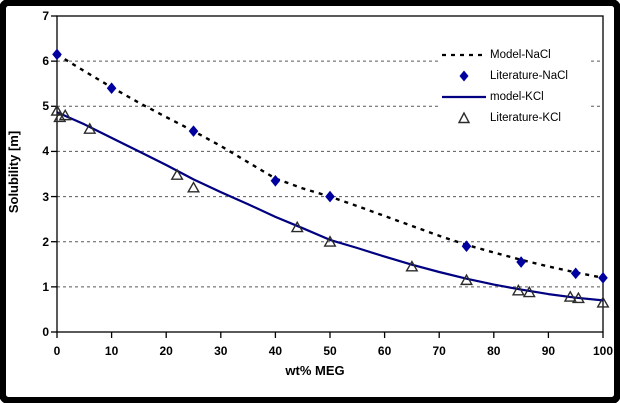 This screenshot has height=403, width=620. I want to click on legend-label: Model-NaCl, so click(520, 54).